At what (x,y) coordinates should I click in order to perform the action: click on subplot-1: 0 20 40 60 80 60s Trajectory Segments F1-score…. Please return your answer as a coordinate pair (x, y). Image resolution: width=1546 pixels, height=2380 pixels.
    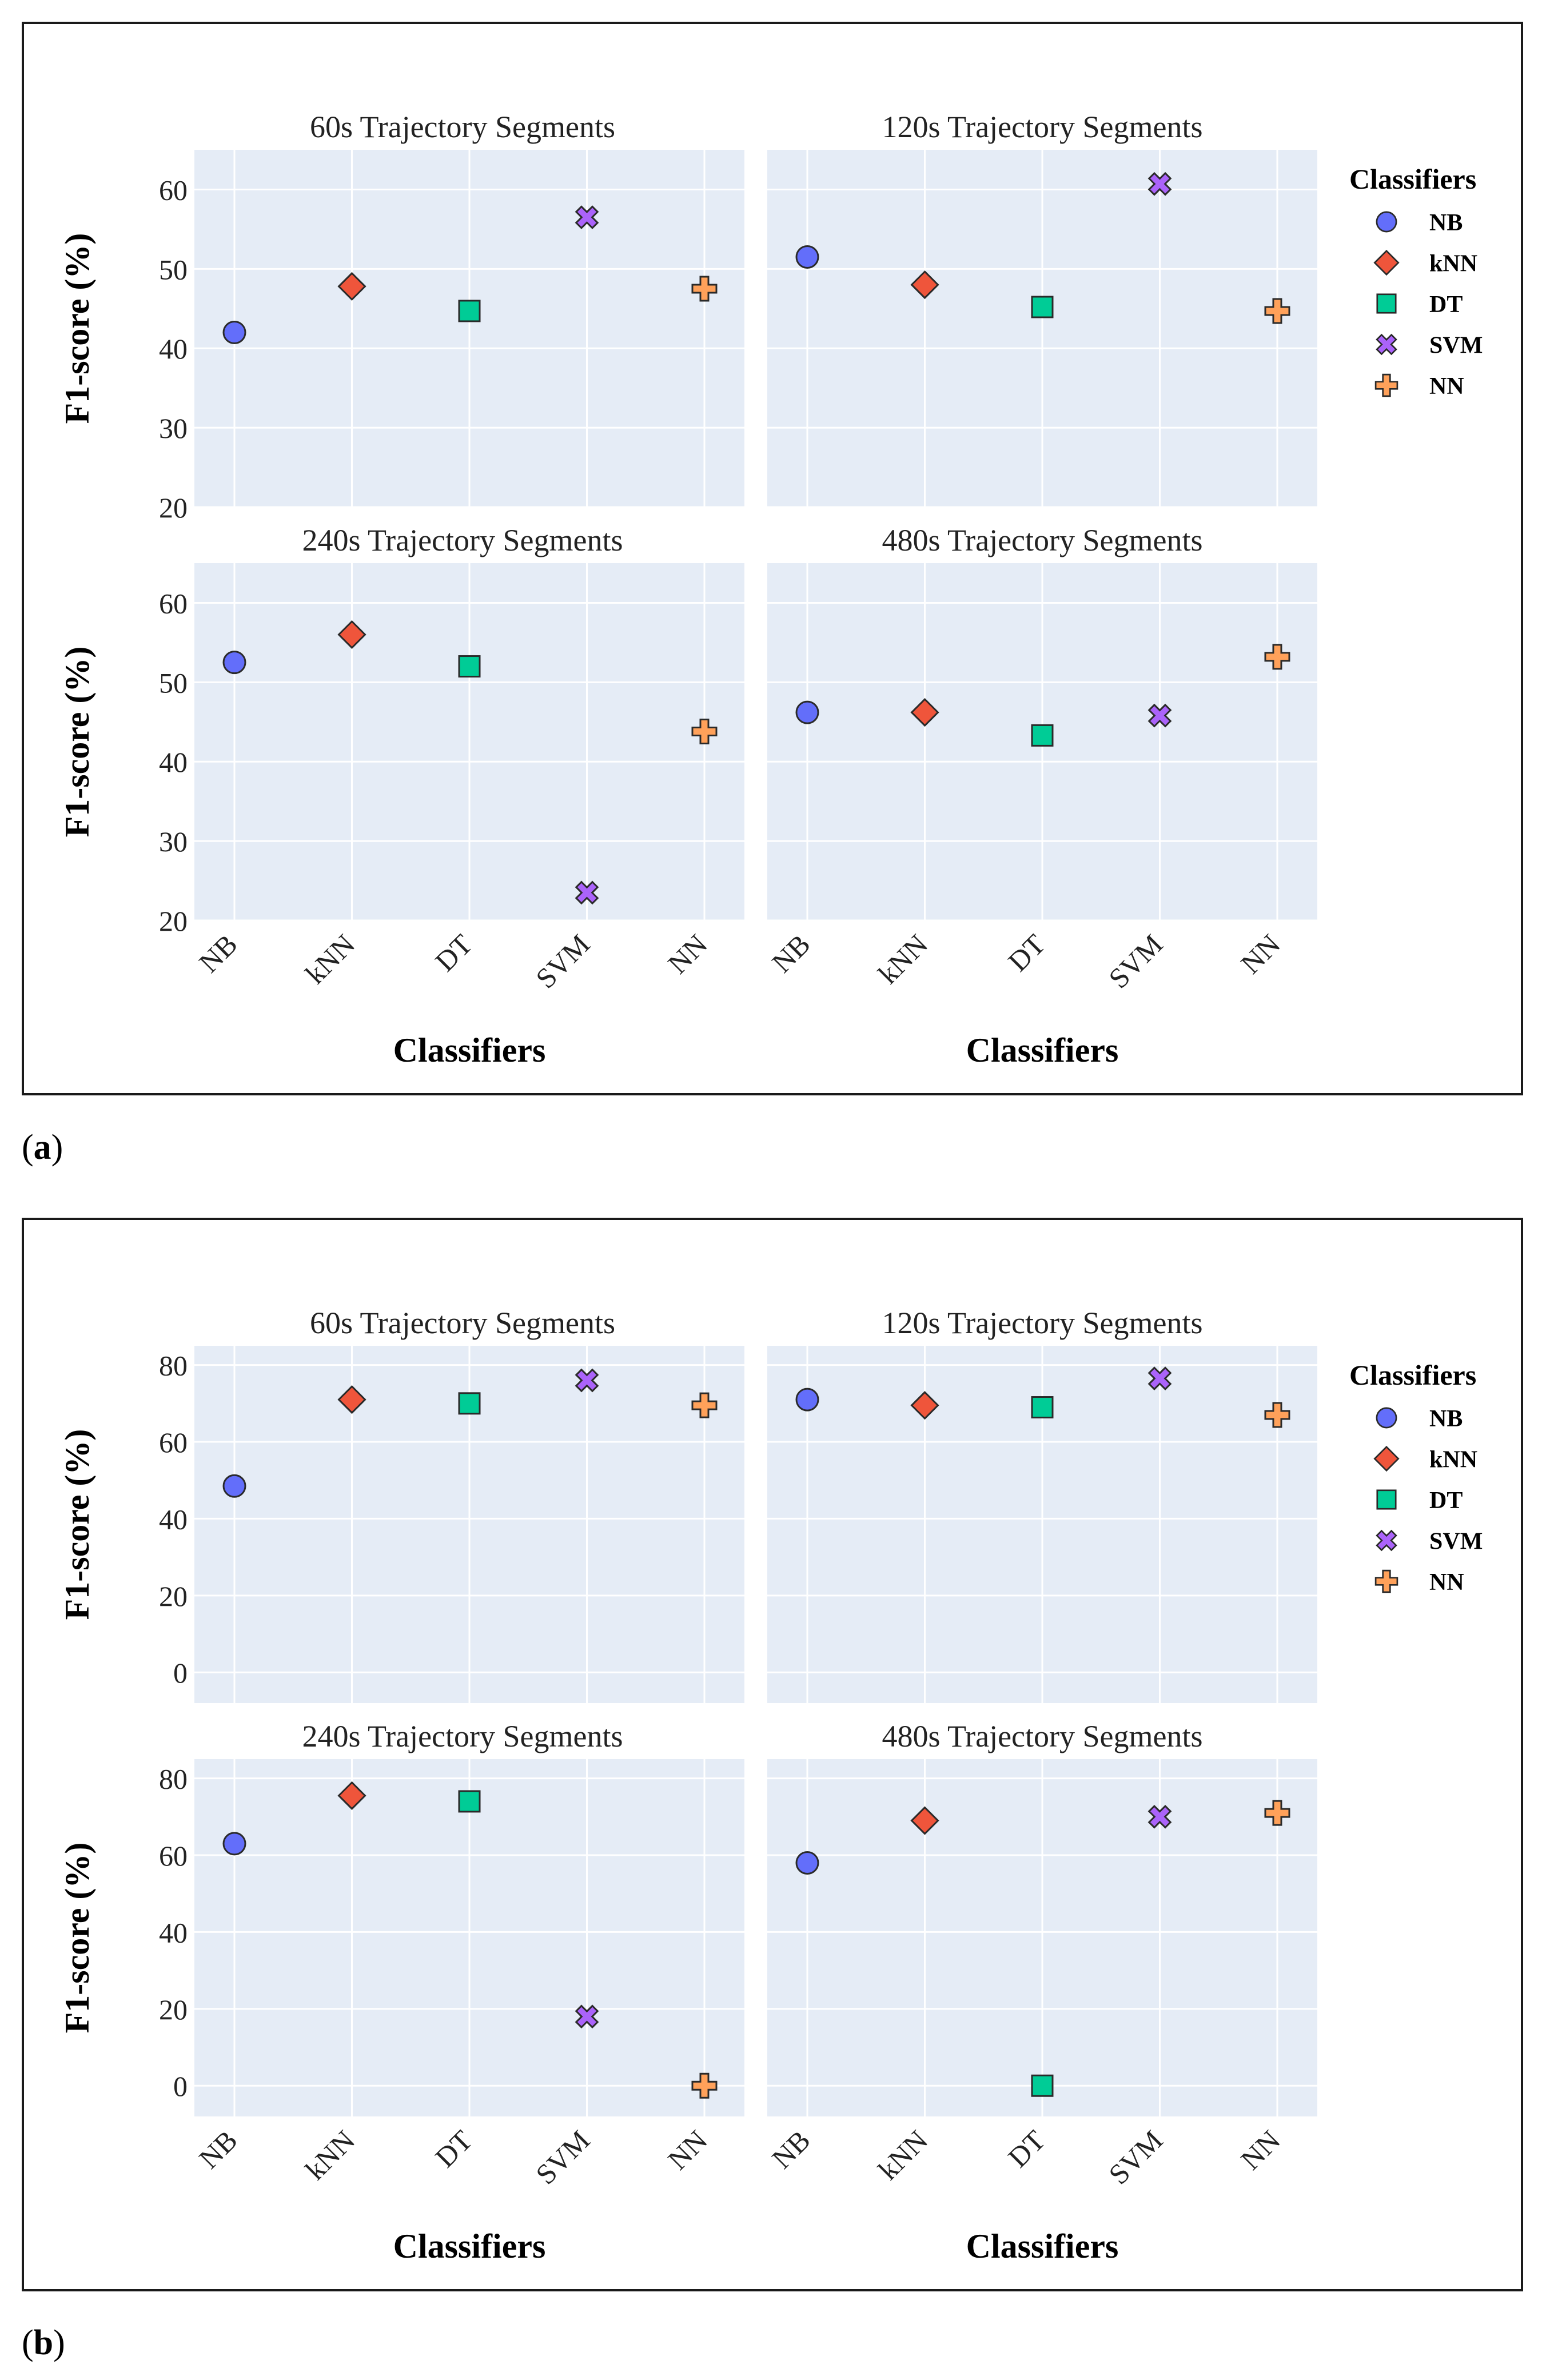
    Looking at the image, I should click on (401, 1504).